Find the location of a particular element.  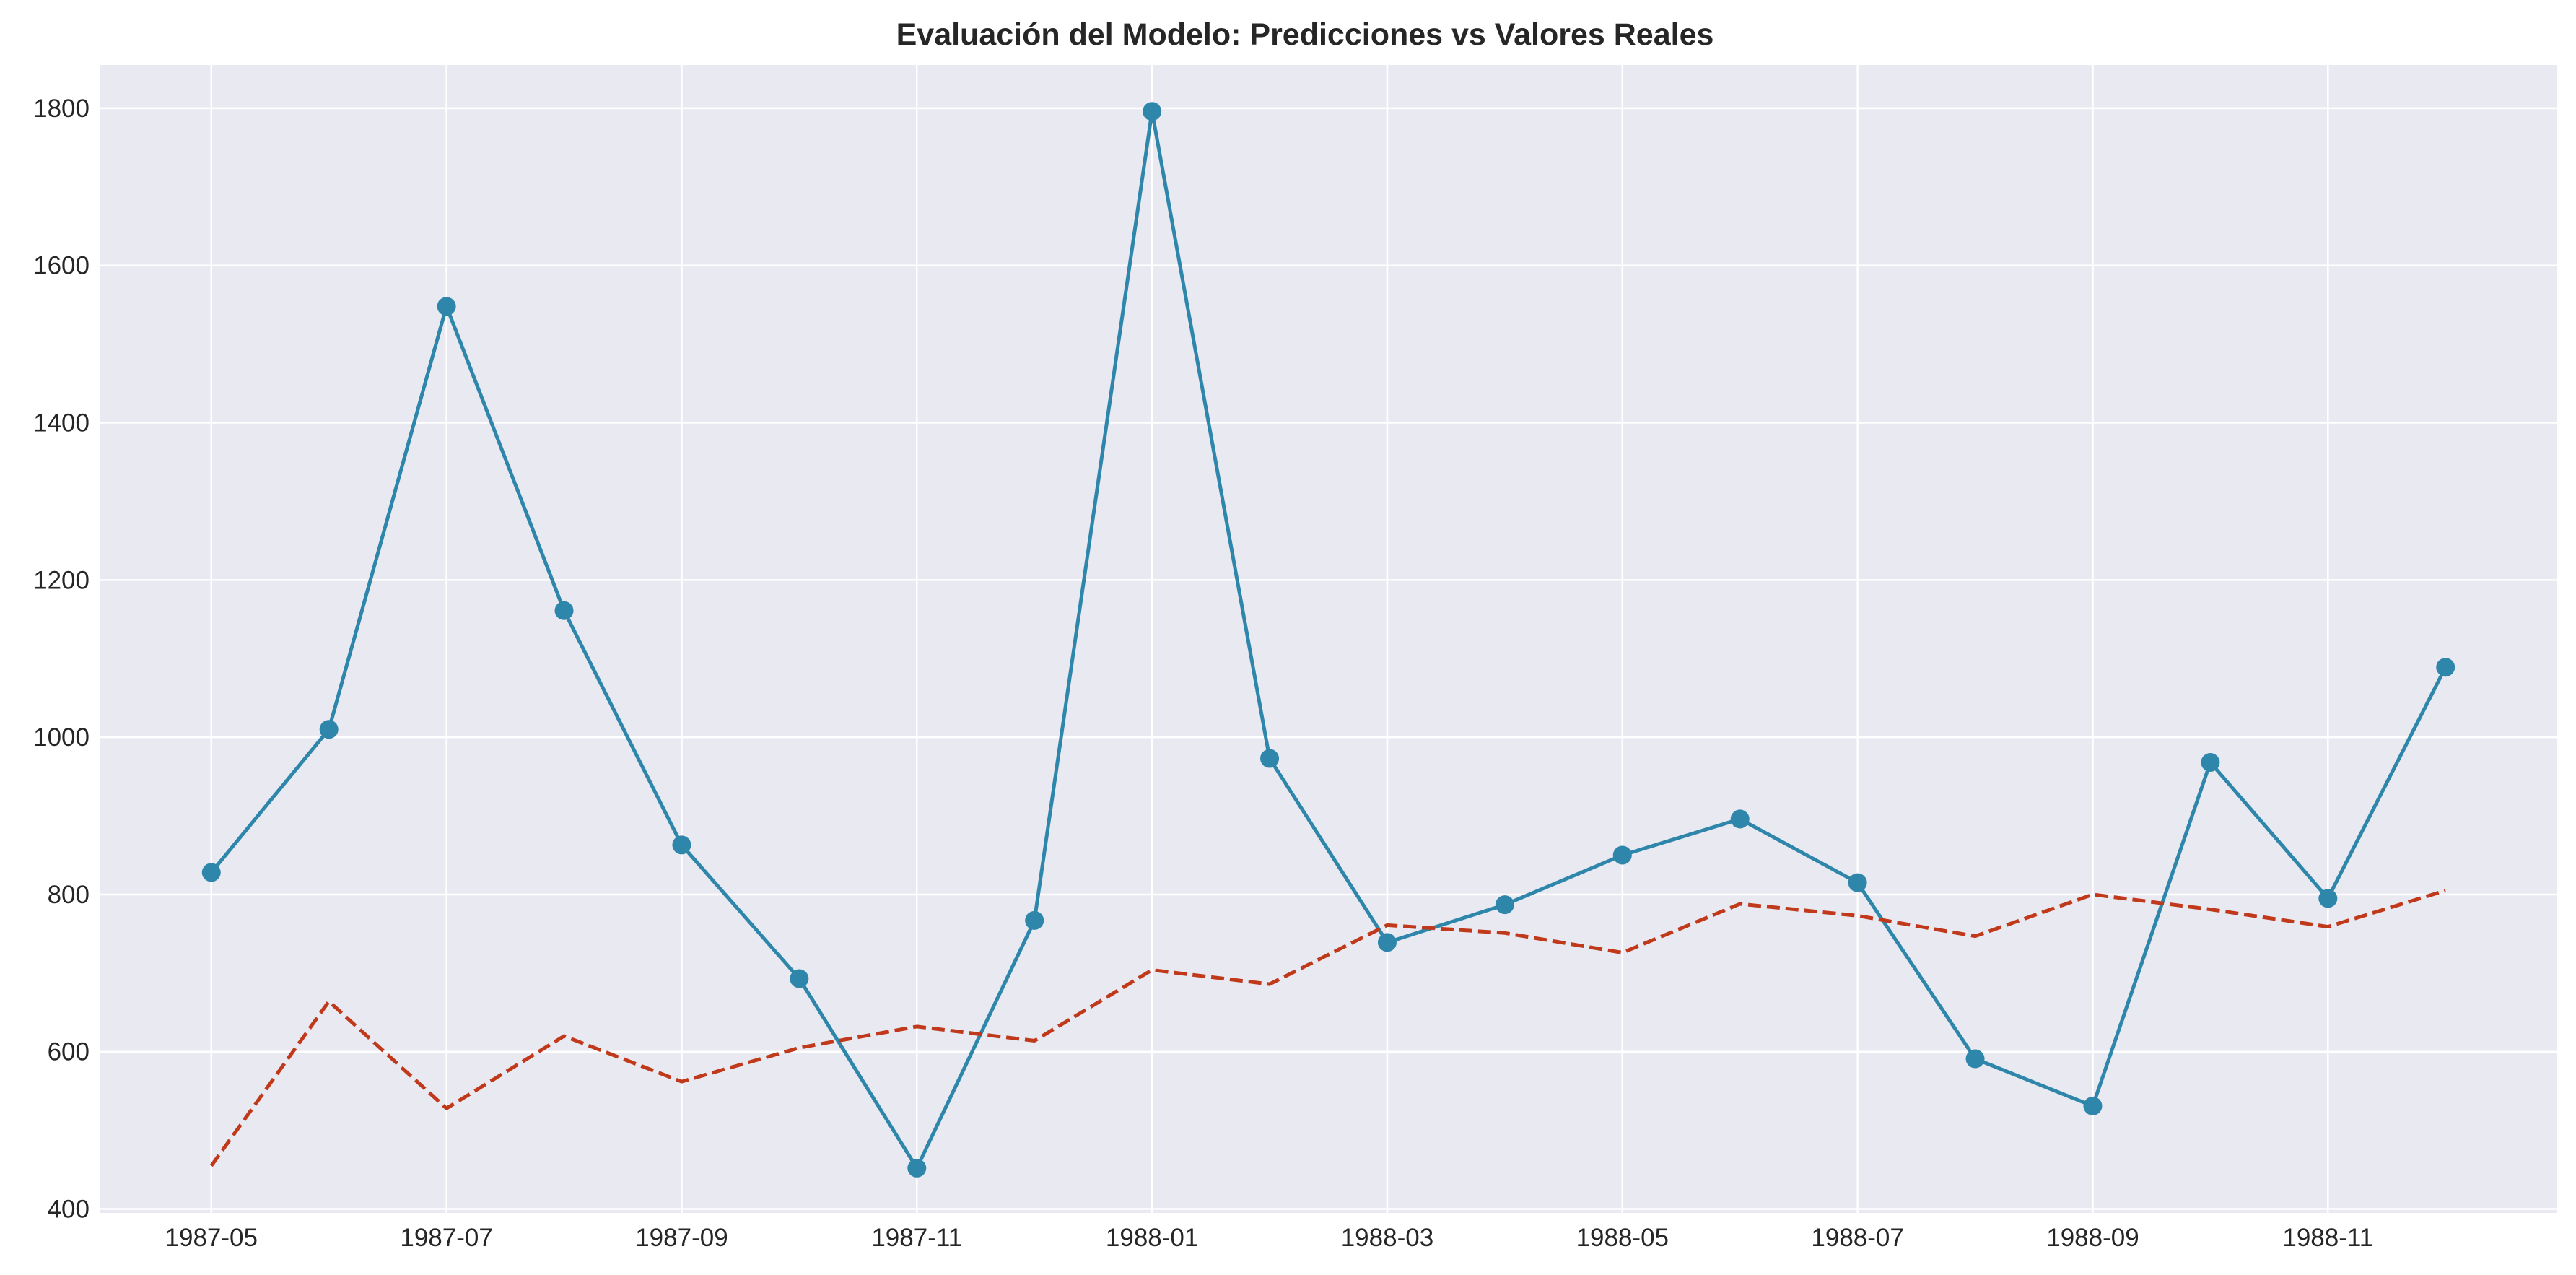

y-tick-label: 1600 is located at coordinates (61, 266).